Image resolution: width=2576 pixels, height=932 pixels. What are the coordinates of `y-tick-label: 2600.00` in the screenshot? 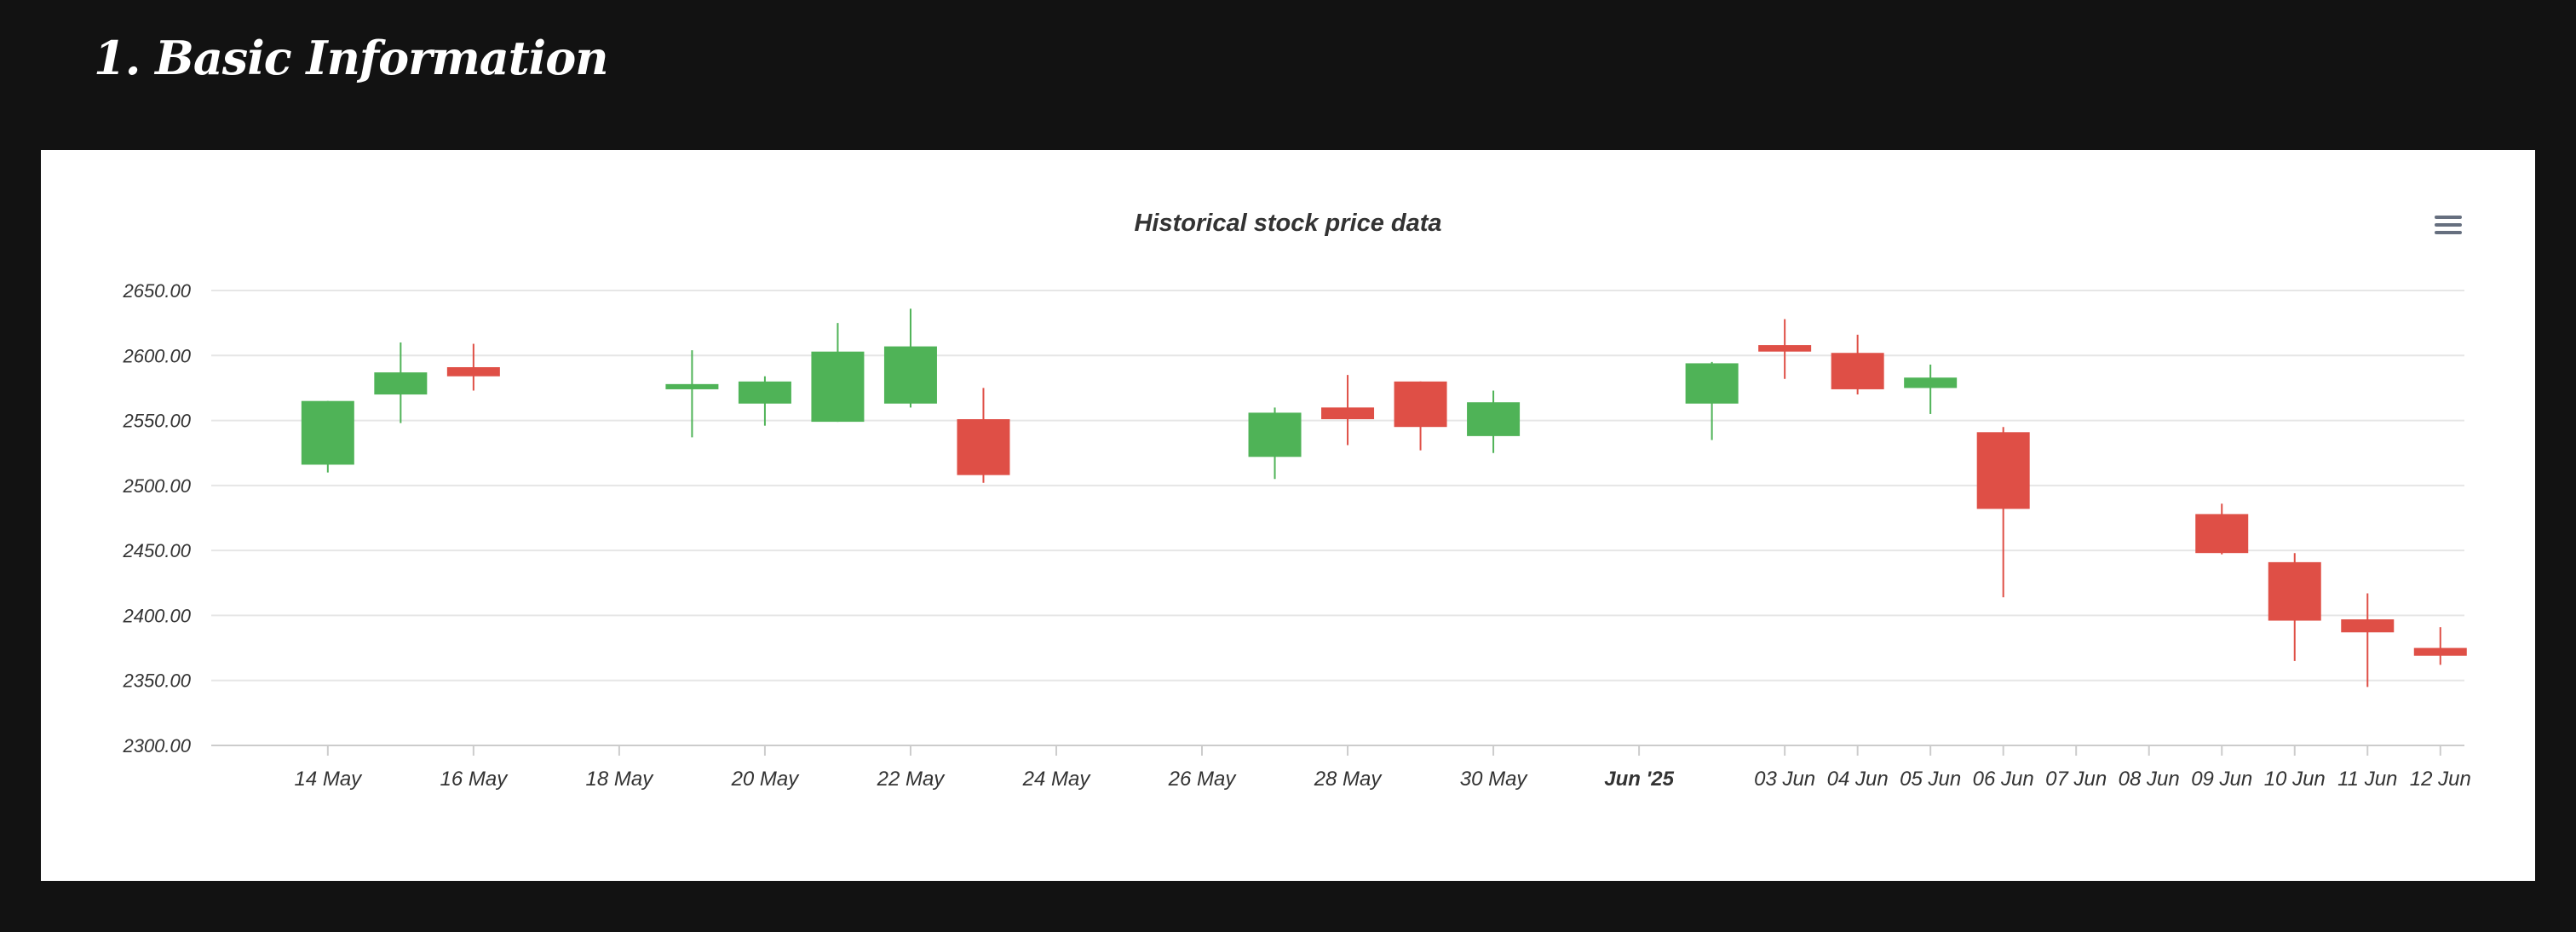 It's located at (157, 355).